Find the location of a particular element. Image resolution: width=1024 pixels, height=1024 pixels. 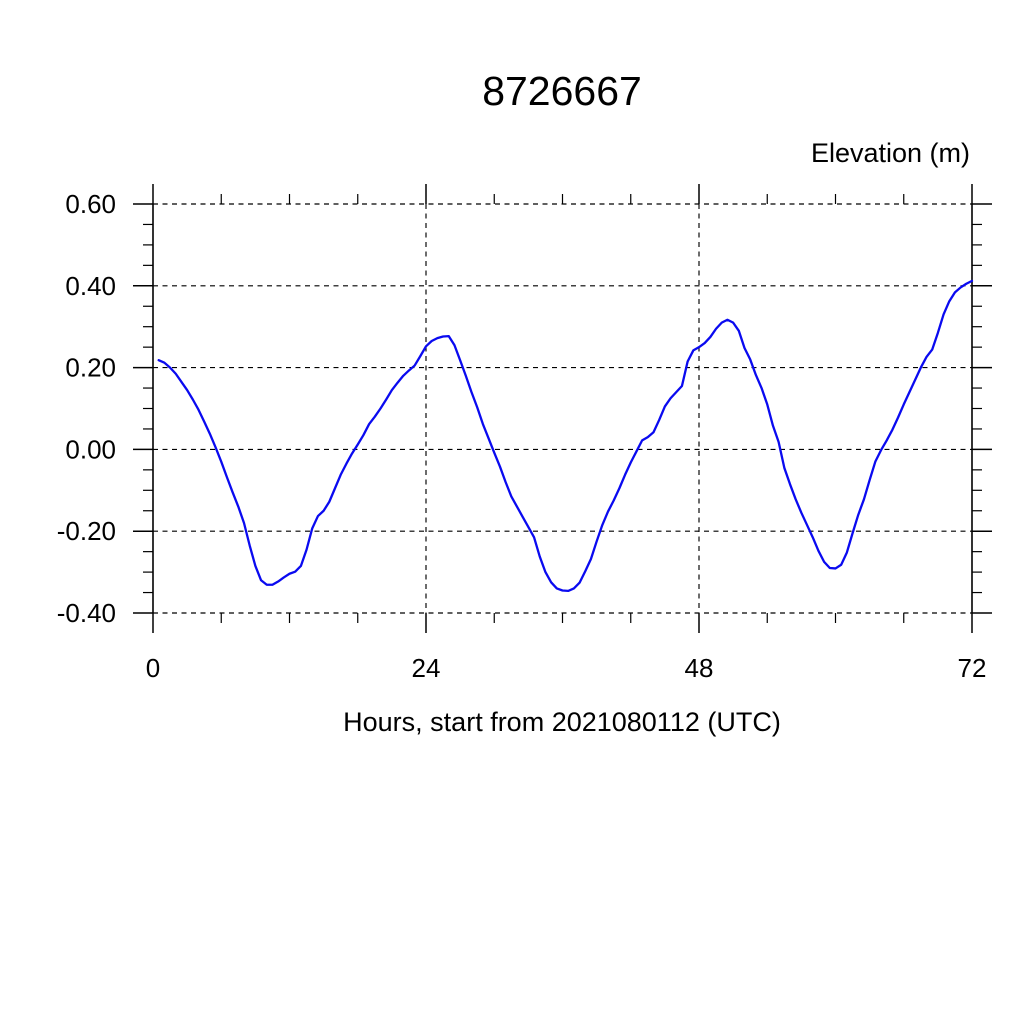

y-tick-label: 0.60 is located at coordinates (90, 204).